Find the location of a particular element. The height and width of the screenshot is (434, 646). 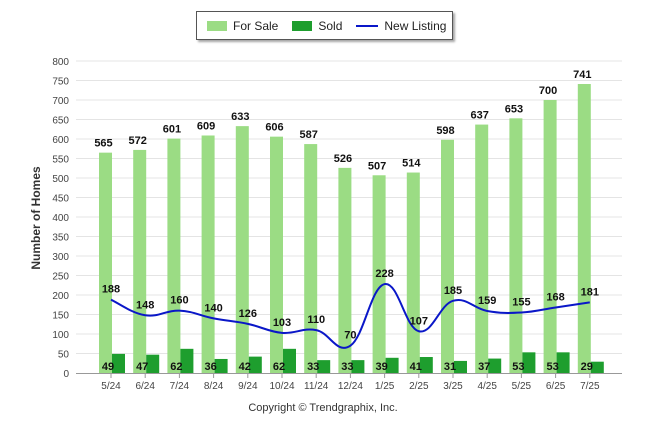

x-tick-label: 4/25 is located at coordinates (487, 386).